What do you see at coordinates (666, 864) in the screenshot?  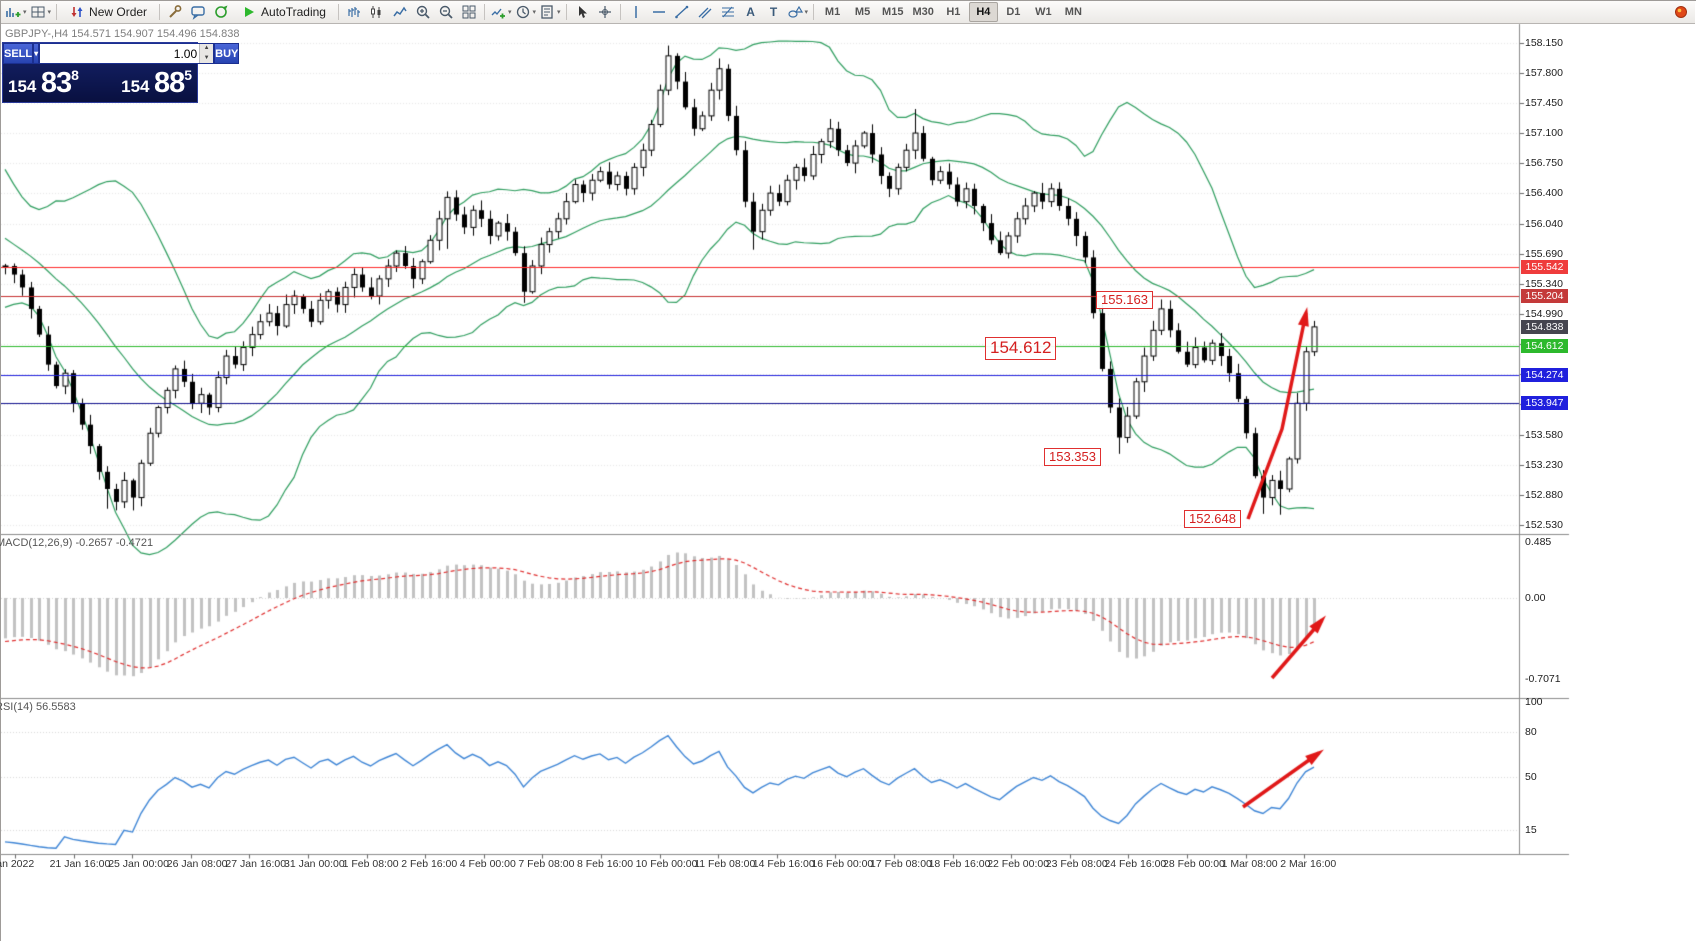 I see `time-axis-label: 10 Feb 00:00` at bounding box center [666, 864].